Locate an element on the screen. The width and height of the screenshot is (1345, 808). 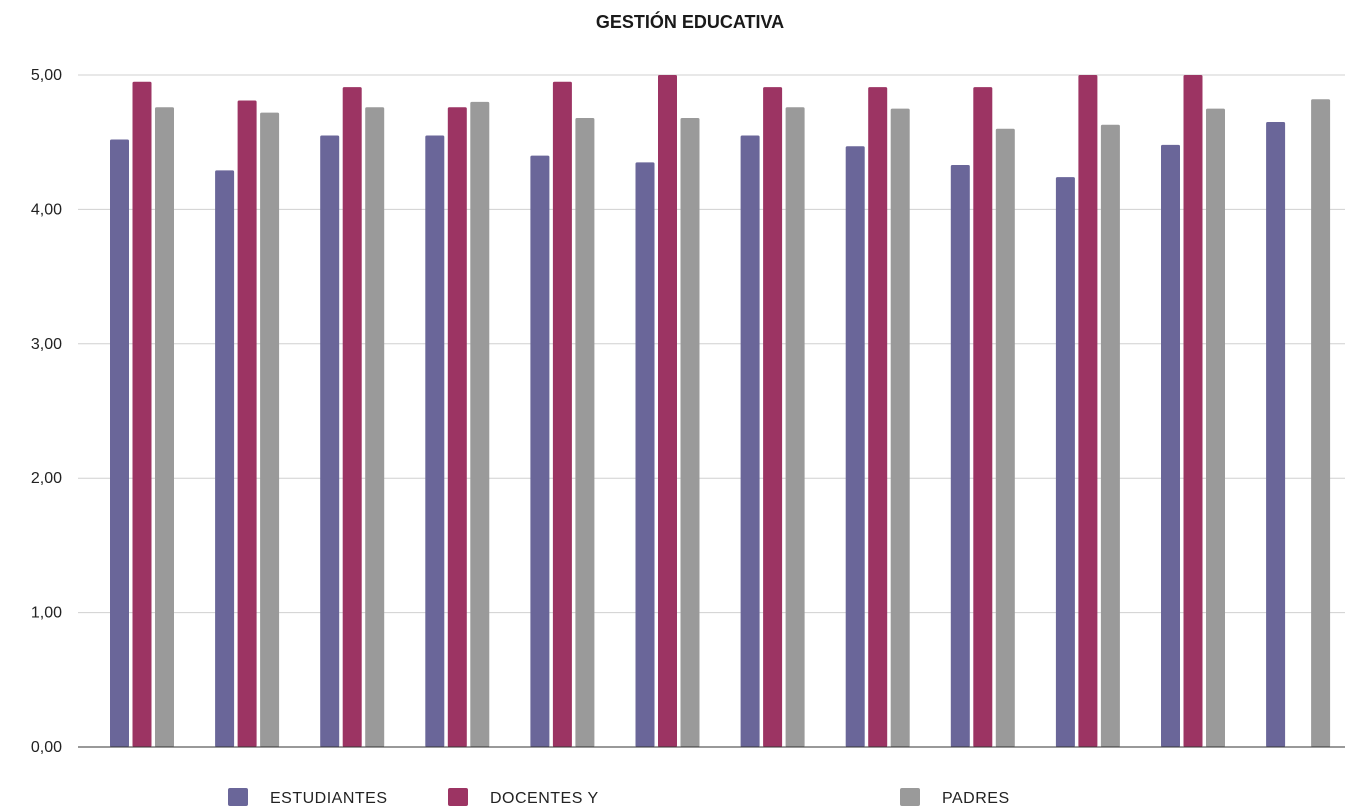
legend-label: ESTUDIANTES is located at coordinates (329, 798).